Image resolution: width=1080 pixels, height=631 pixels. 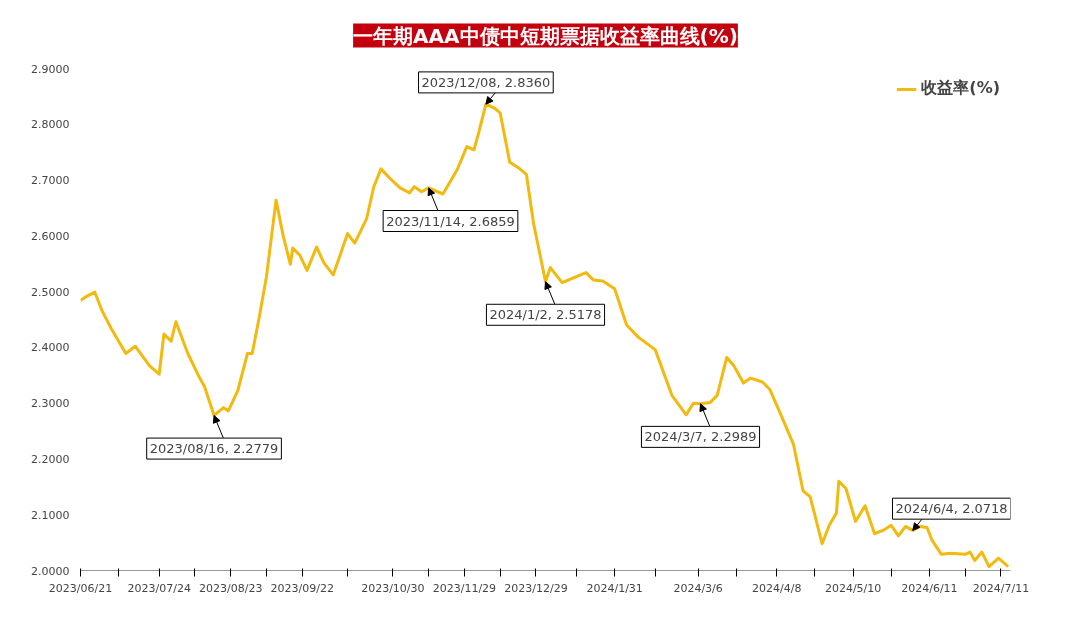 I want to click on y-tick-label: 2.8000, so click(x=50, y=125).